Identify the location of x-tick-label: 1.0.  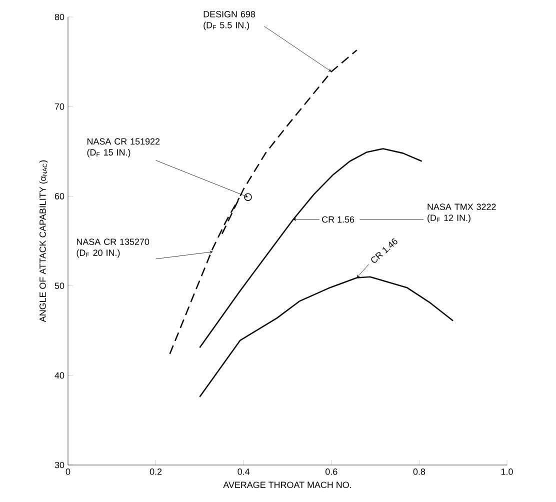
(507, 471).